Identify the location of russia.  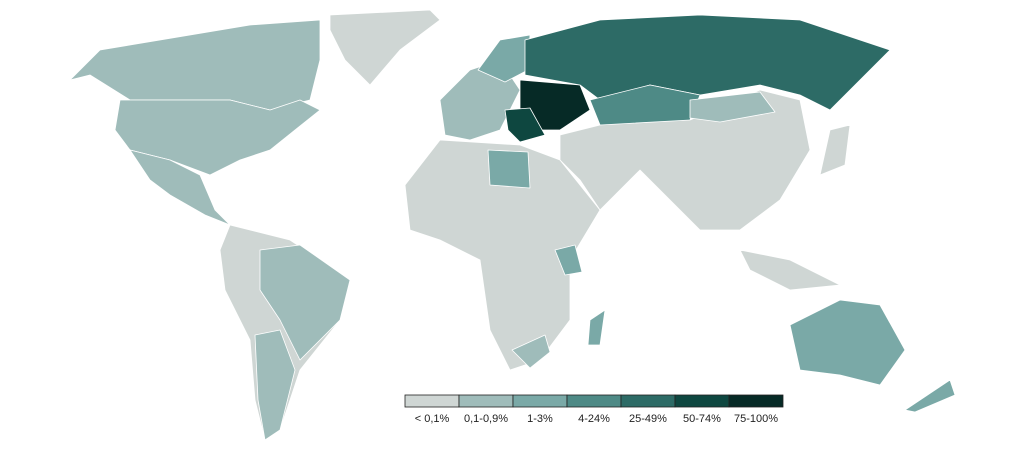
(707, 62).